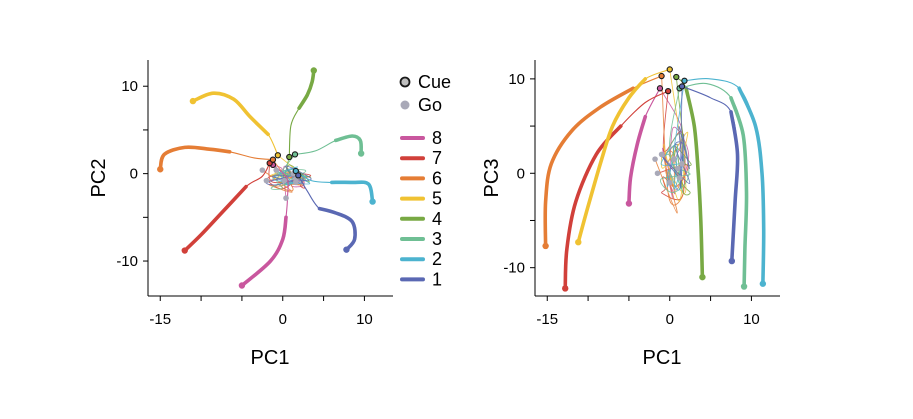 The height and width of the screenshot is (419, 913). I want to click on legend-item-8: 8, so click(421, 138).